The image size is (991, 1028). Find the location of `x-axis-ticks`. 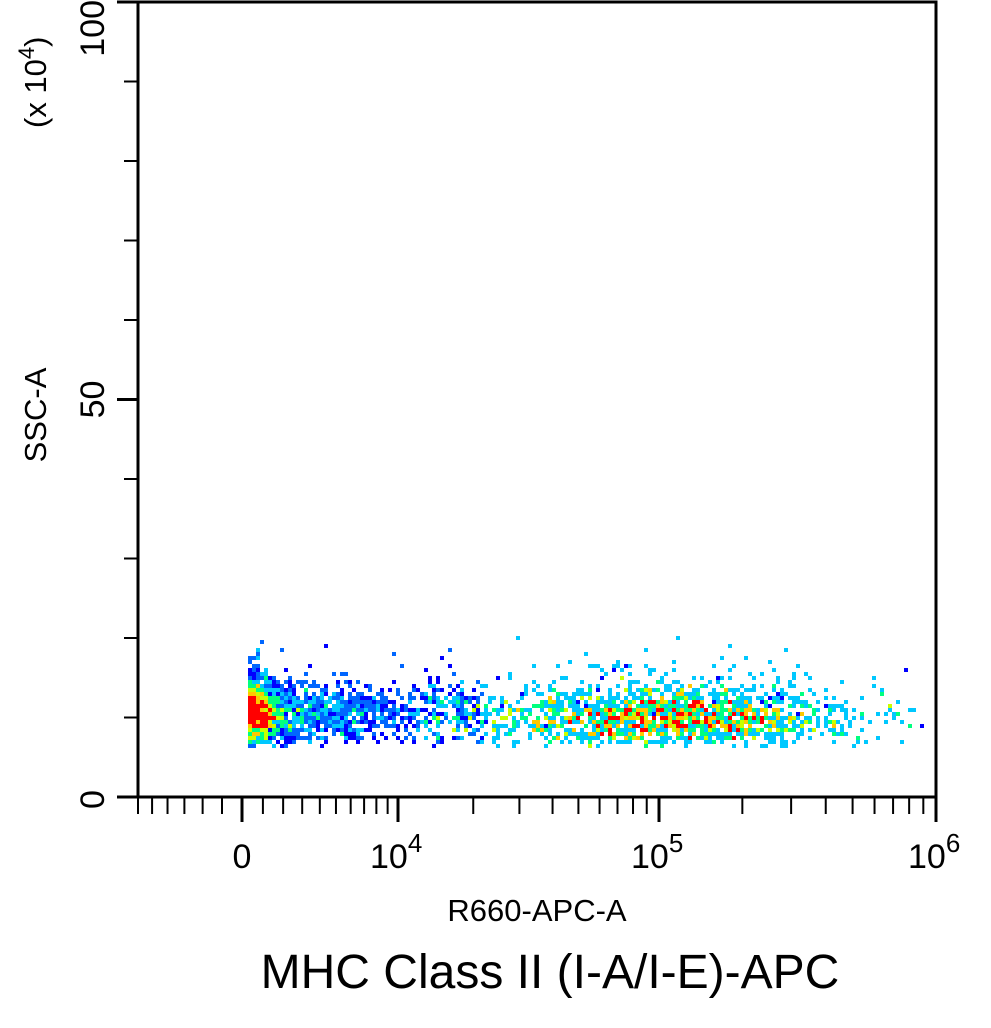

x-axis-ticks is located at coordinates (537, 809).